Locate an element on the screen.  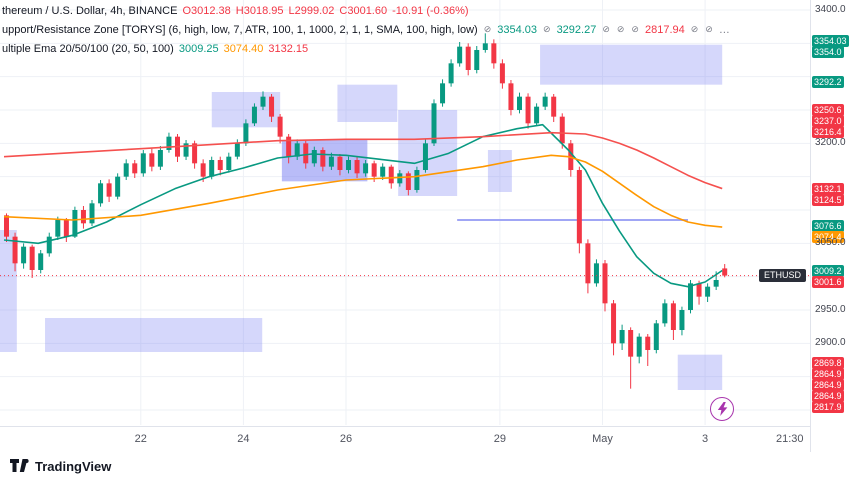
sr-zone-value-mid: 3292.27 is located at coordinates (576, 29).